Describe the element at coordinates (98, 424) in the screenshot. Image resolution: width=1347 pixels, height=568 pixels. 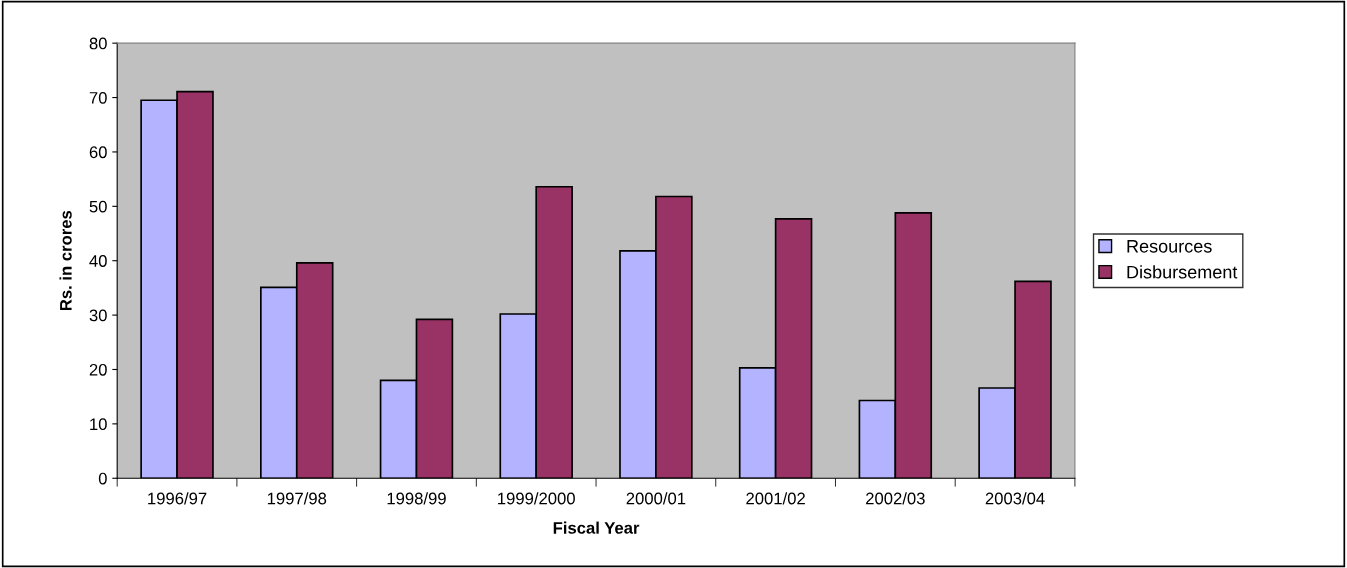
I see `y-tick-label: 10` at that location.